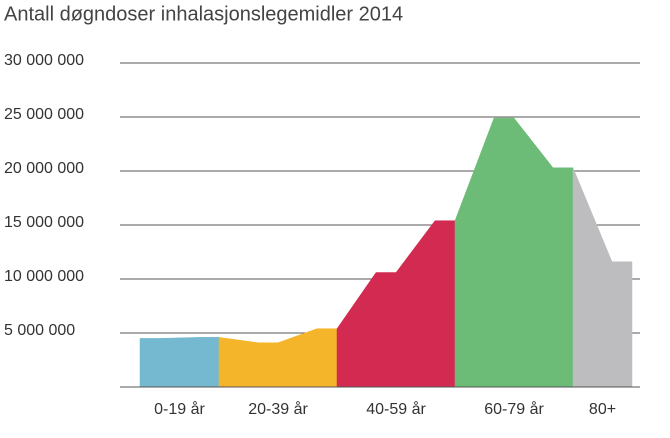 This screenshot has width=670, height=438. I want to click on x-category-label: 60-79 år, so click(514, 409).